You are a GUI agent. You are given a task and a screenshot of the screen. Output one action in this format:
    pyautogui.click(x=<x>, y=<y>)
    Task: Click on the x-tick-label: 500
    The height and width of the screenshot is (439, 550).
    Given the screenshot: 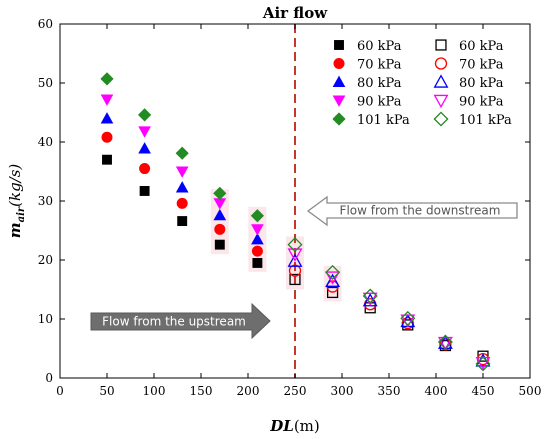 What is the action you would take?
    pyautogui.click(x=530, y=391)
    